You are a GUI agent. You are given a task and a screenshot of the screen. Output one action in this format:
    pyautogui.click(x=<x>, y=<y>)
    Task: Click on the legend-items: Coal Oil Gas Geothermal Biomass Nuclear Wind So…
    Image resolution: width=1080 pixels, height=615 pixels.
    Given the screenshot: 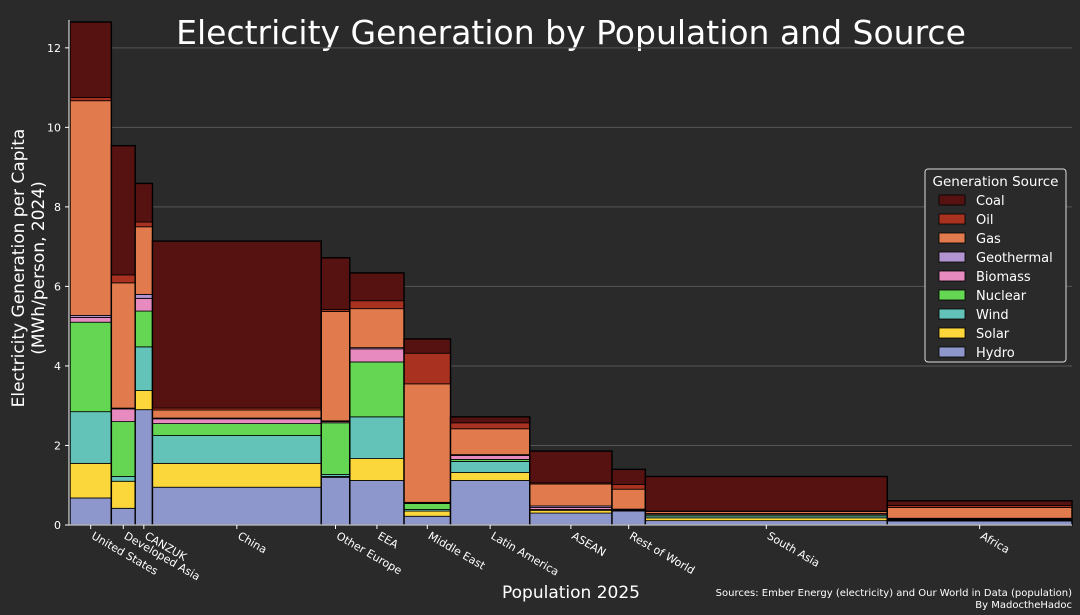 What is the action you would take?
    pyautogui.click(x=995, y=277)
    